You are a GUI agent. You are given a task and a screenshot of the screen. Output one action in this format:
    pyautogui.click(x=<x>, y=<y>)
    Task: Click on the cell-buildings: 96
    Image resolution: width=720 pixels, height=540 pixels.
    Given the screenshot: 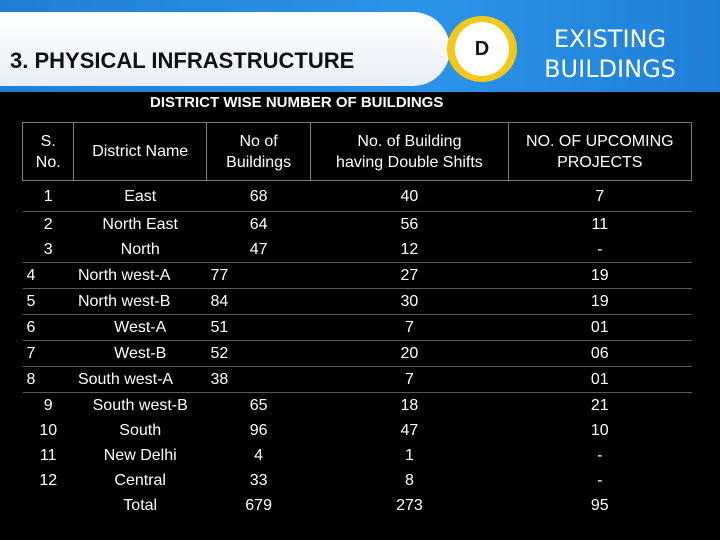 What is the action you would take?
    pyautogui.click(x=258, y=430)
    